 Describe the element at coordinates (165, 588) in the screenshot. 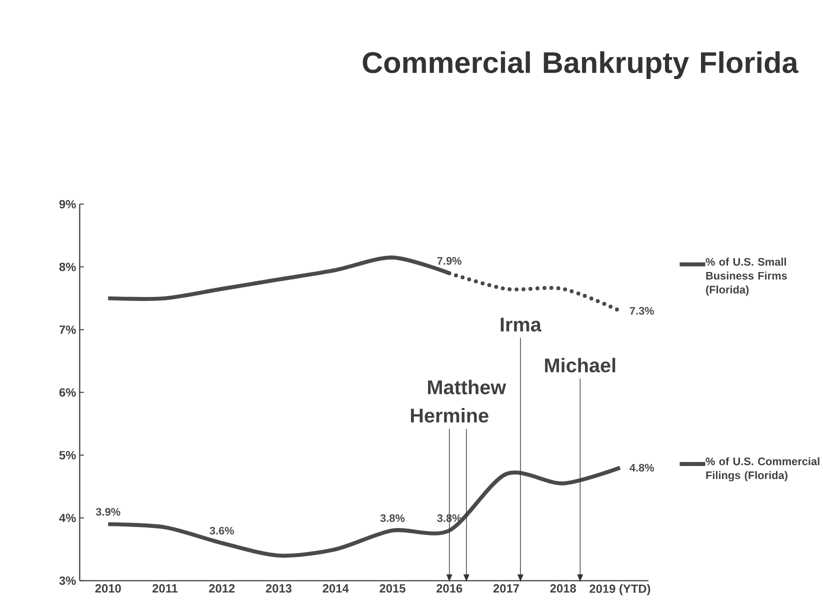

I see `x-tick-label: 2011` at that location.